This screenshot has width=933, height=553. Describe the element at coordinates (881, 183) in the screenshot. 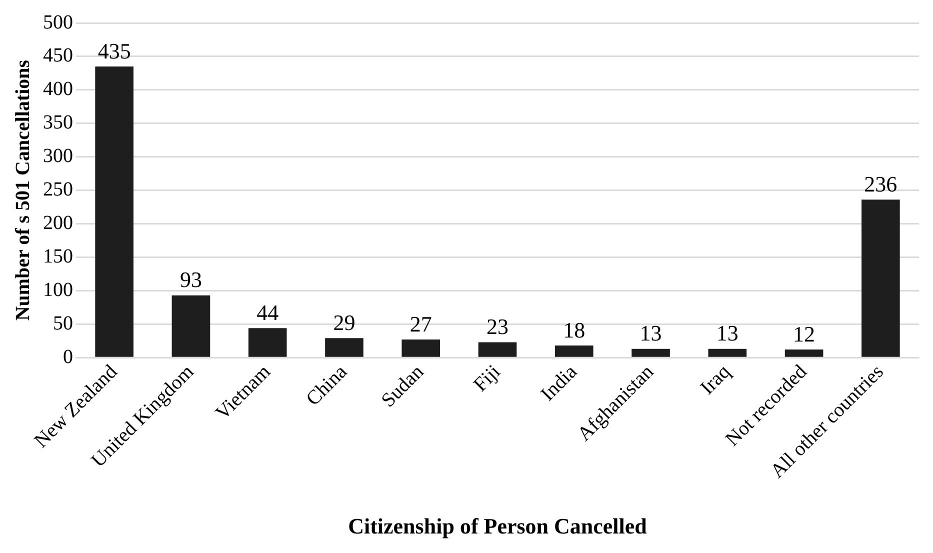

I see `data-label: 236` at that location.